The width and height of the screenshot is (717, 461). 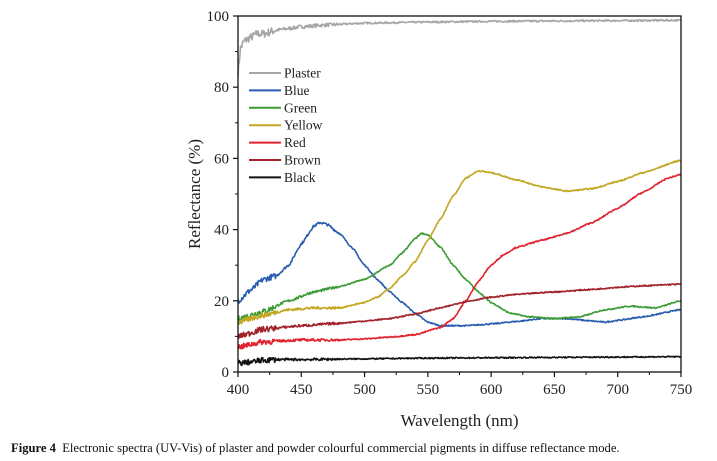 What do you see at coordinates (297, 90) in the screenshot?
I see `legend-label: Blue` at bounding box center [297, 90].